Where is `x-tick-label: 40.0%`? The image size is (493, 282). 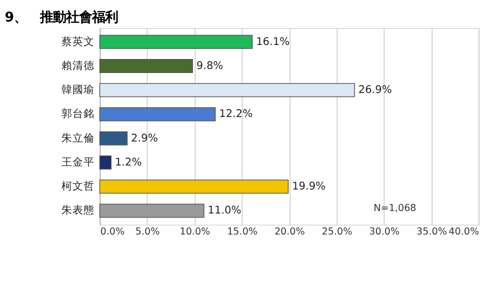
x-tick-label: 40.0% is located at coordinates (464, 232).